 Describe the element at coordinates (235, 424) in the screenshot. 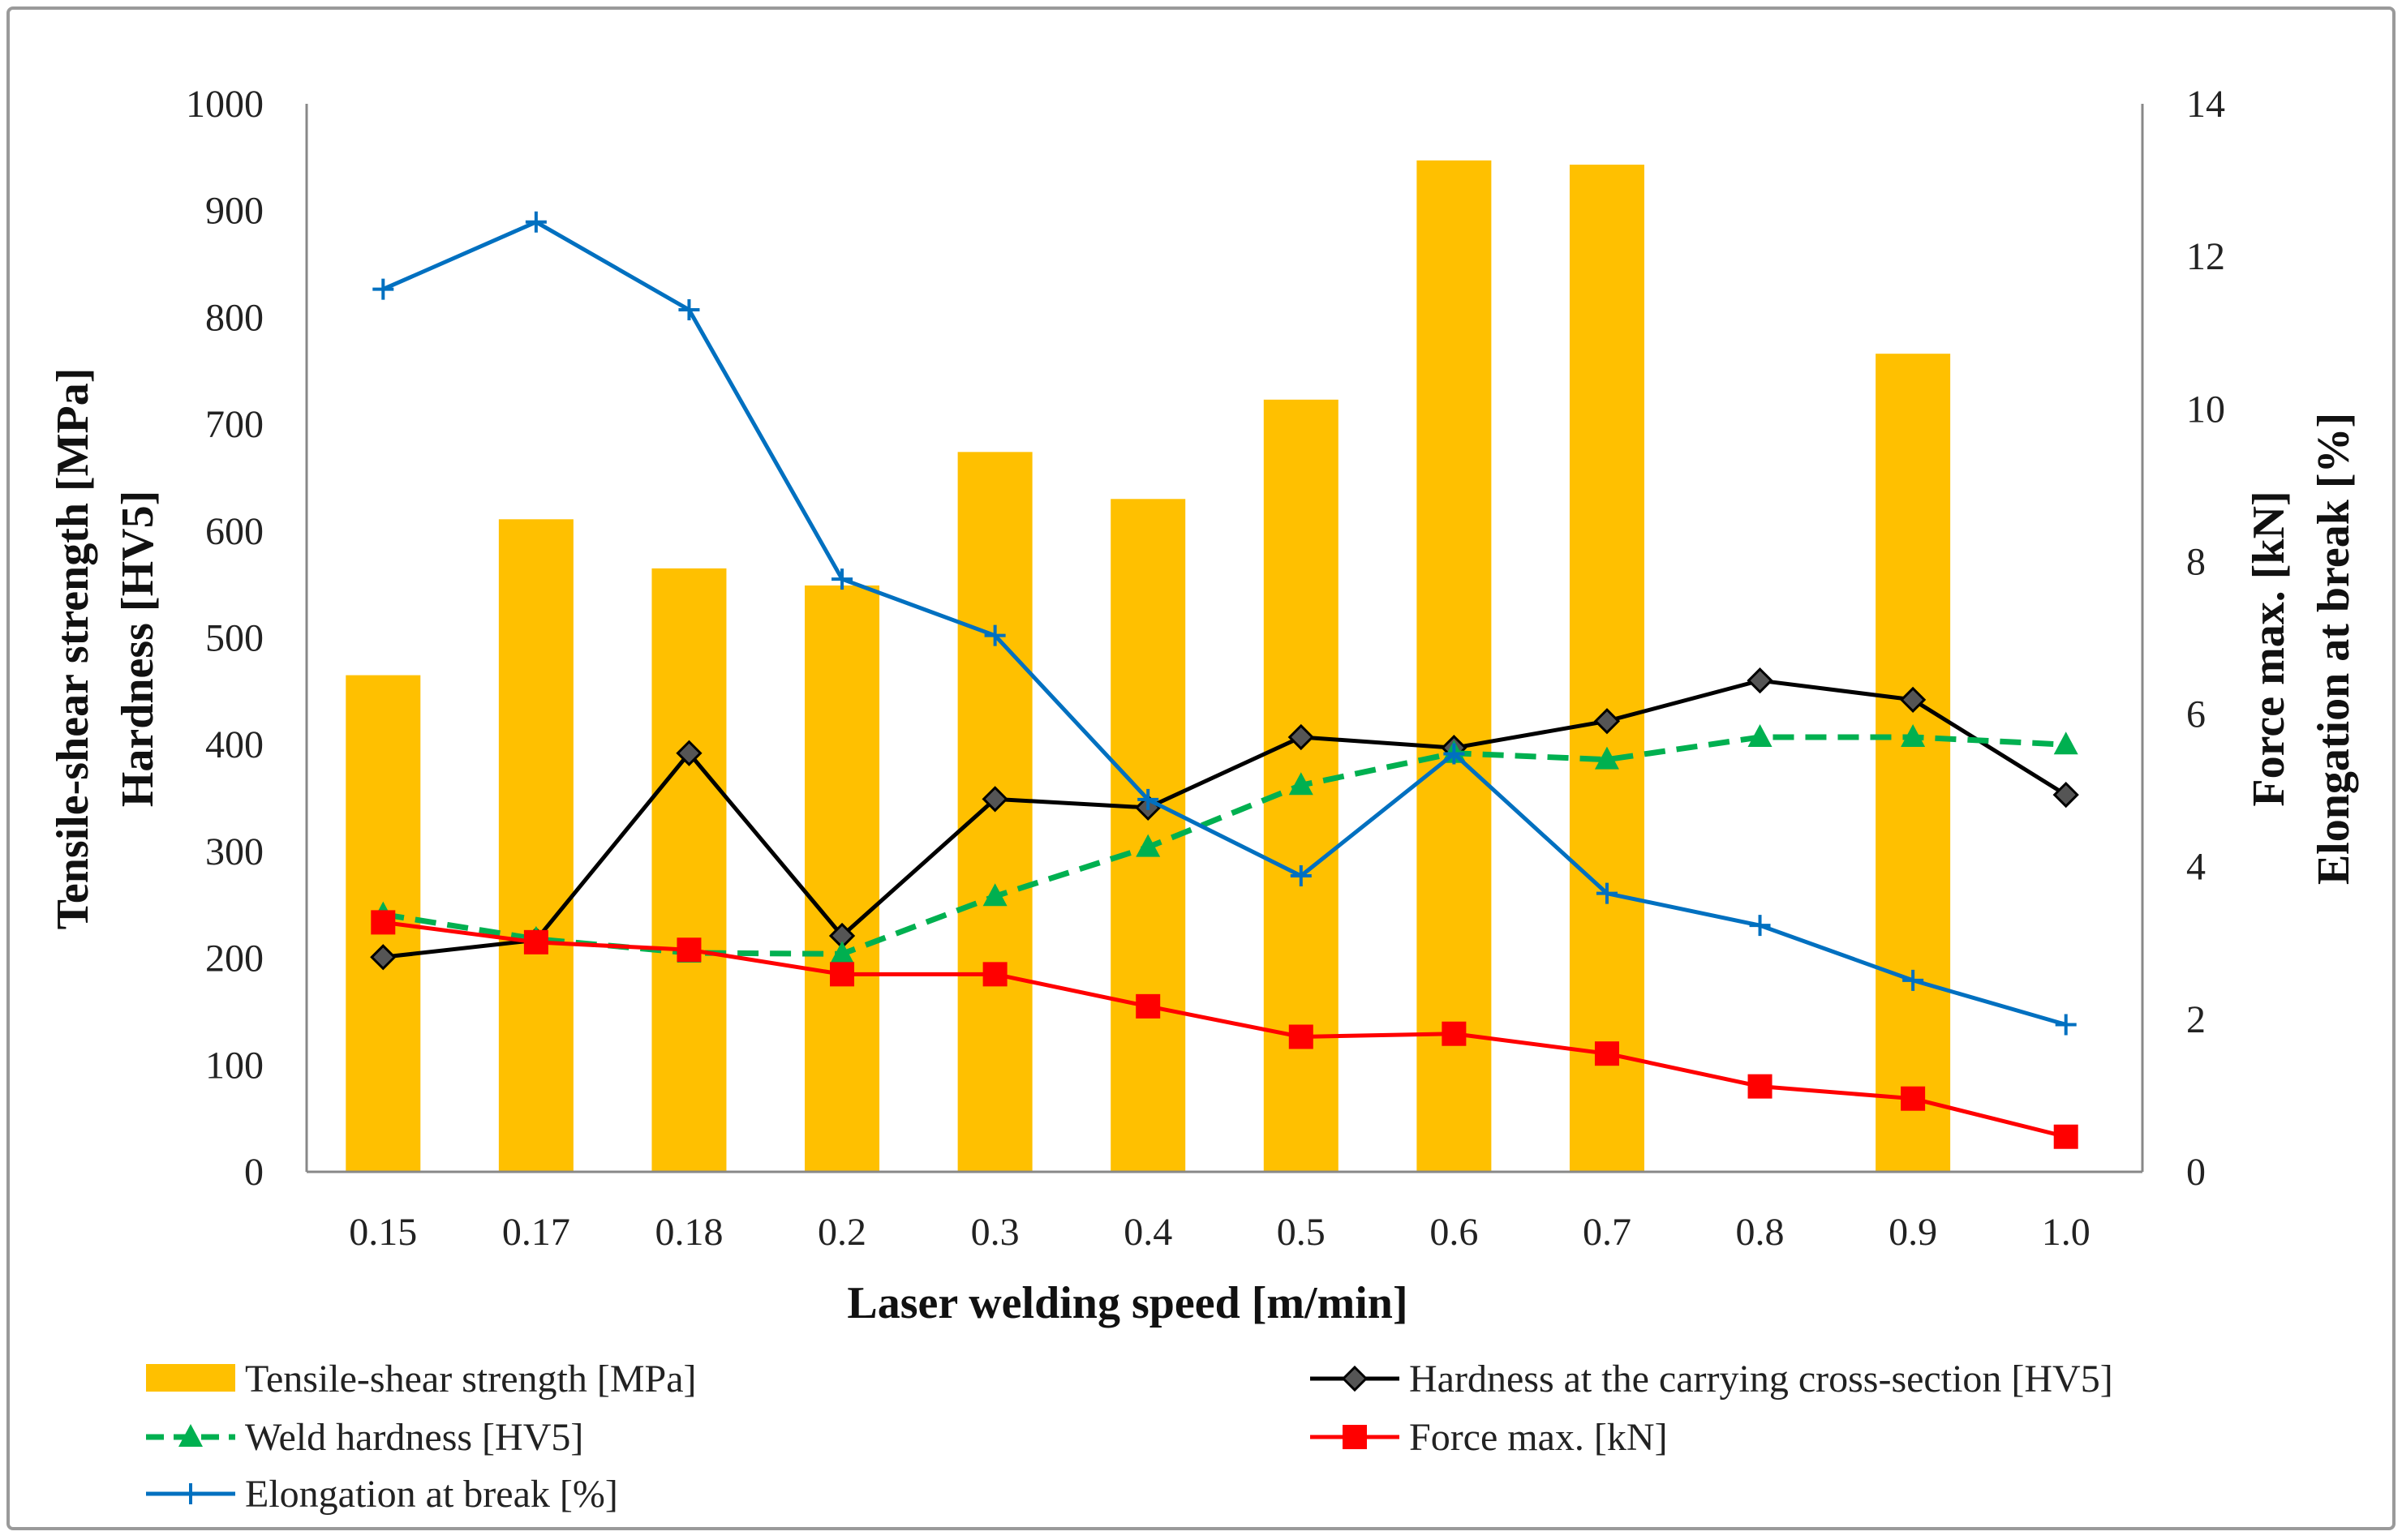

I see `y-tick-label: 700` at that location.